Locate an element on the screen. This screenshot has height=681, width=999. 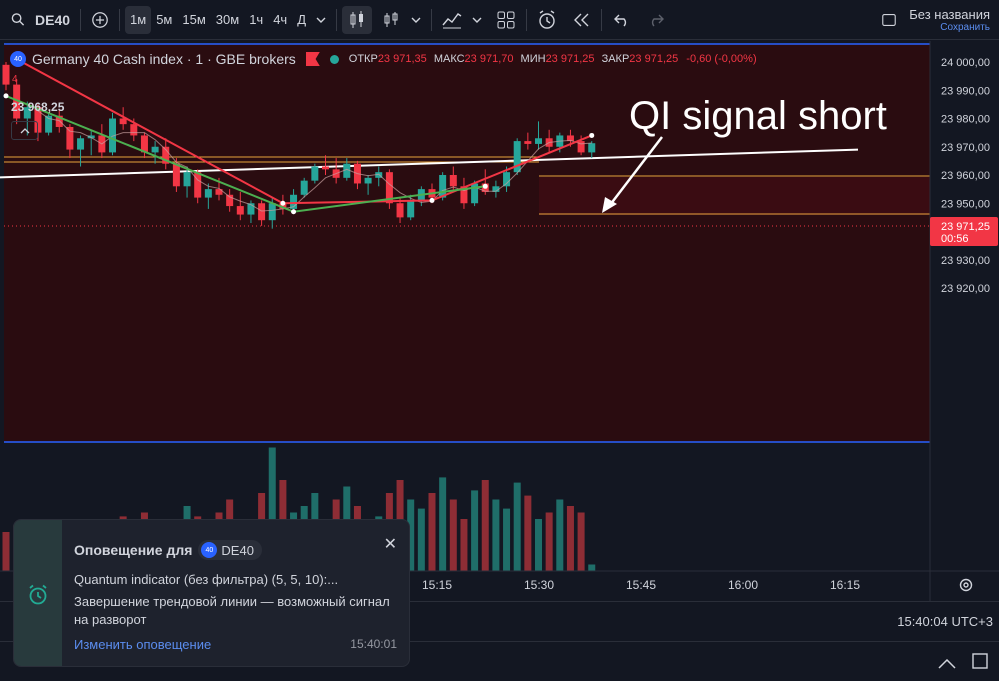
interval-3: 30м is located at coordinates (227, 19).